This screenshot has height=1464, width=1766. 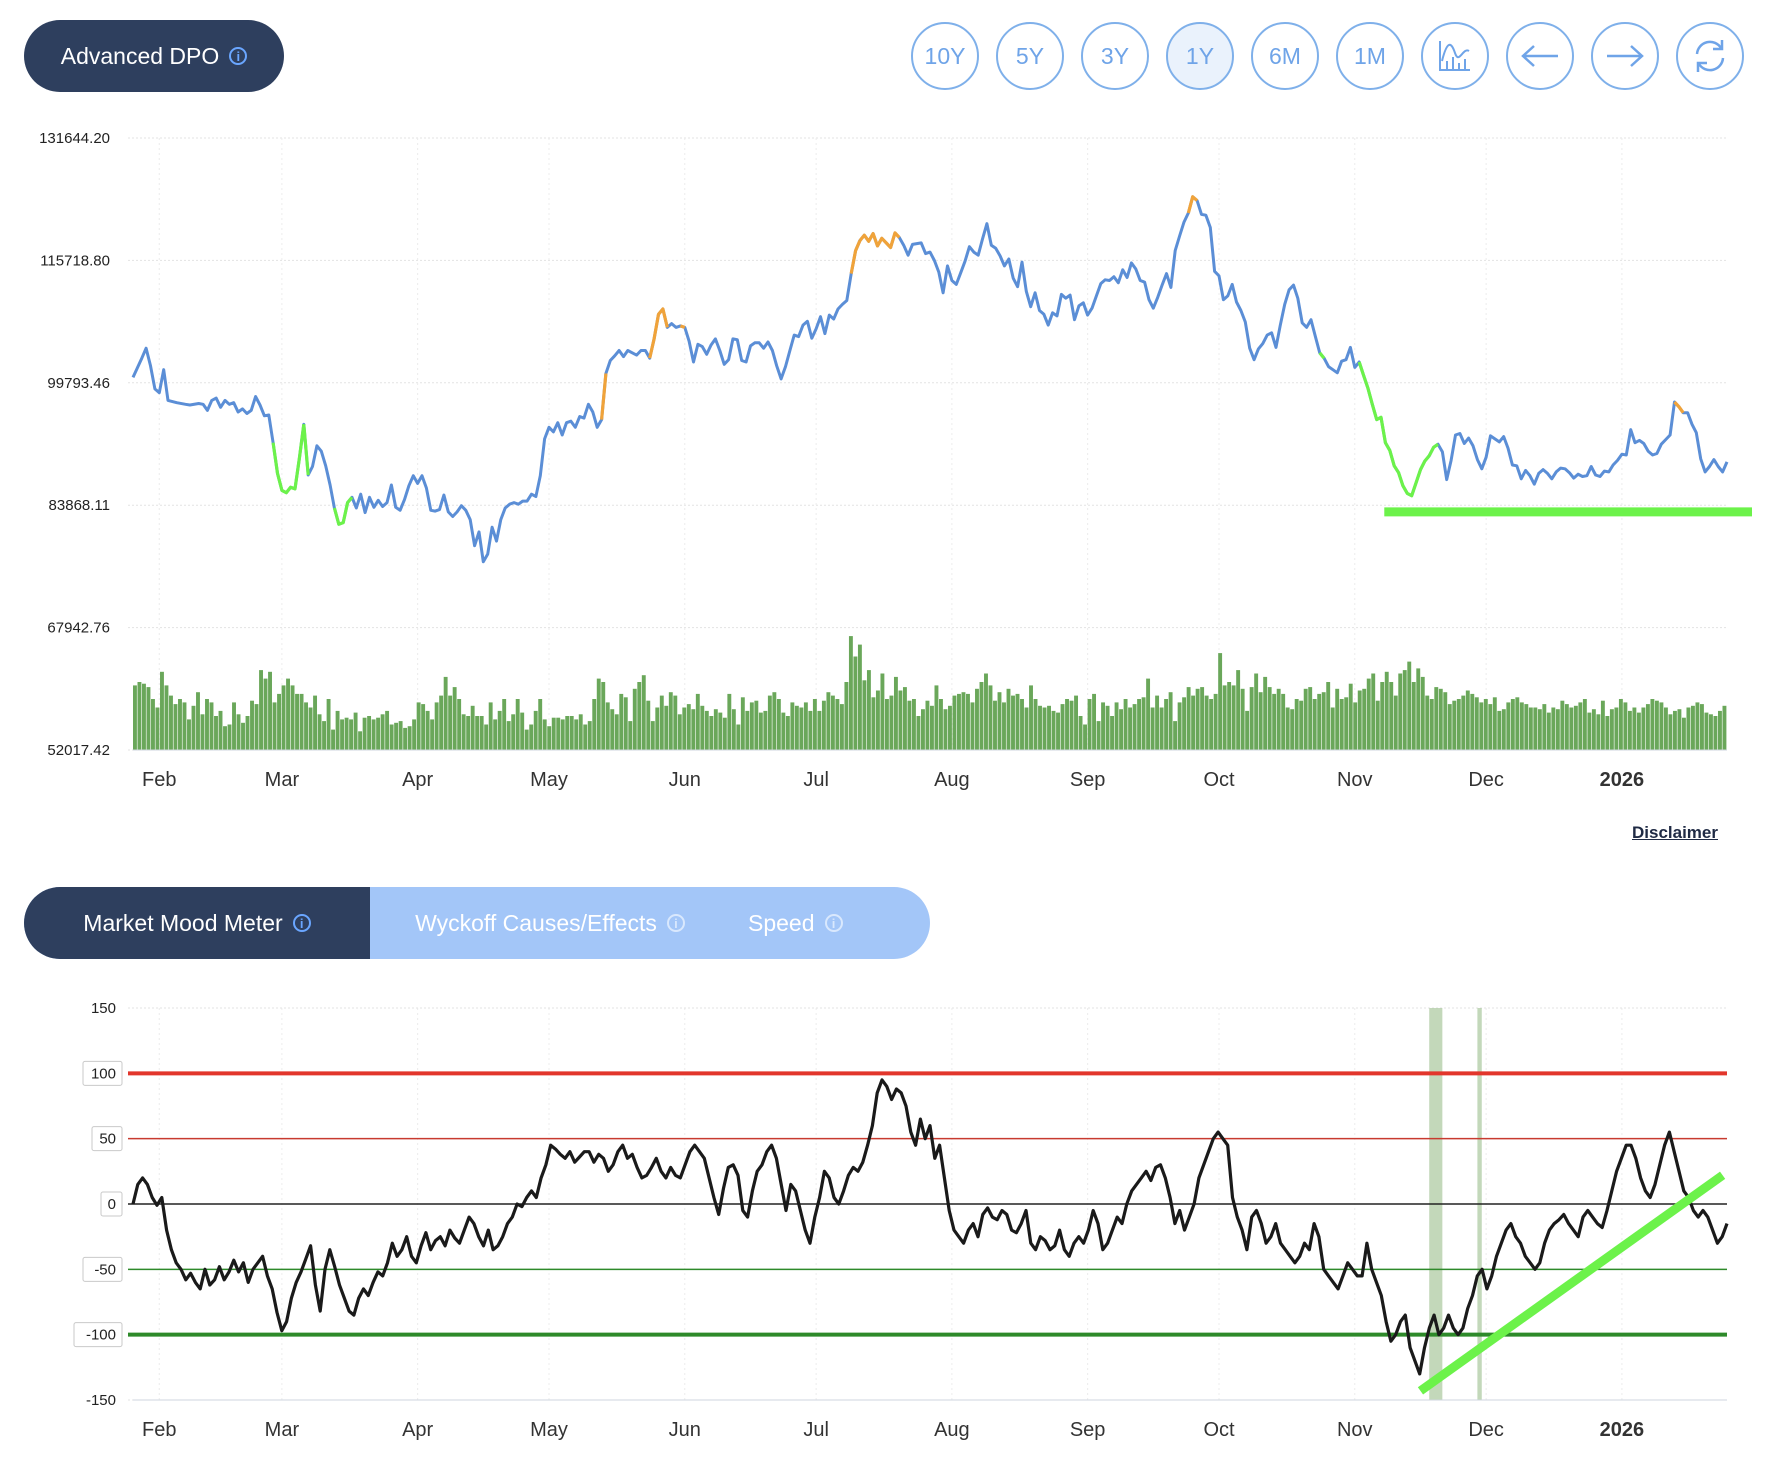 I want to click on x-tick-label: Mar, so click(x=282, y=780).